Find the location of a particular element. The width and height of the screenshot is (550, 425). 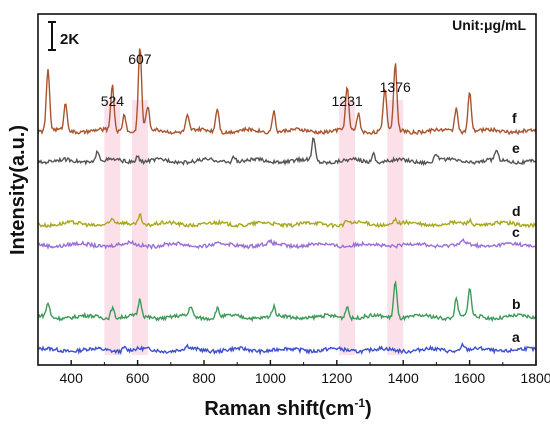

trace-label-d: d is located at coordinates (516, 211).